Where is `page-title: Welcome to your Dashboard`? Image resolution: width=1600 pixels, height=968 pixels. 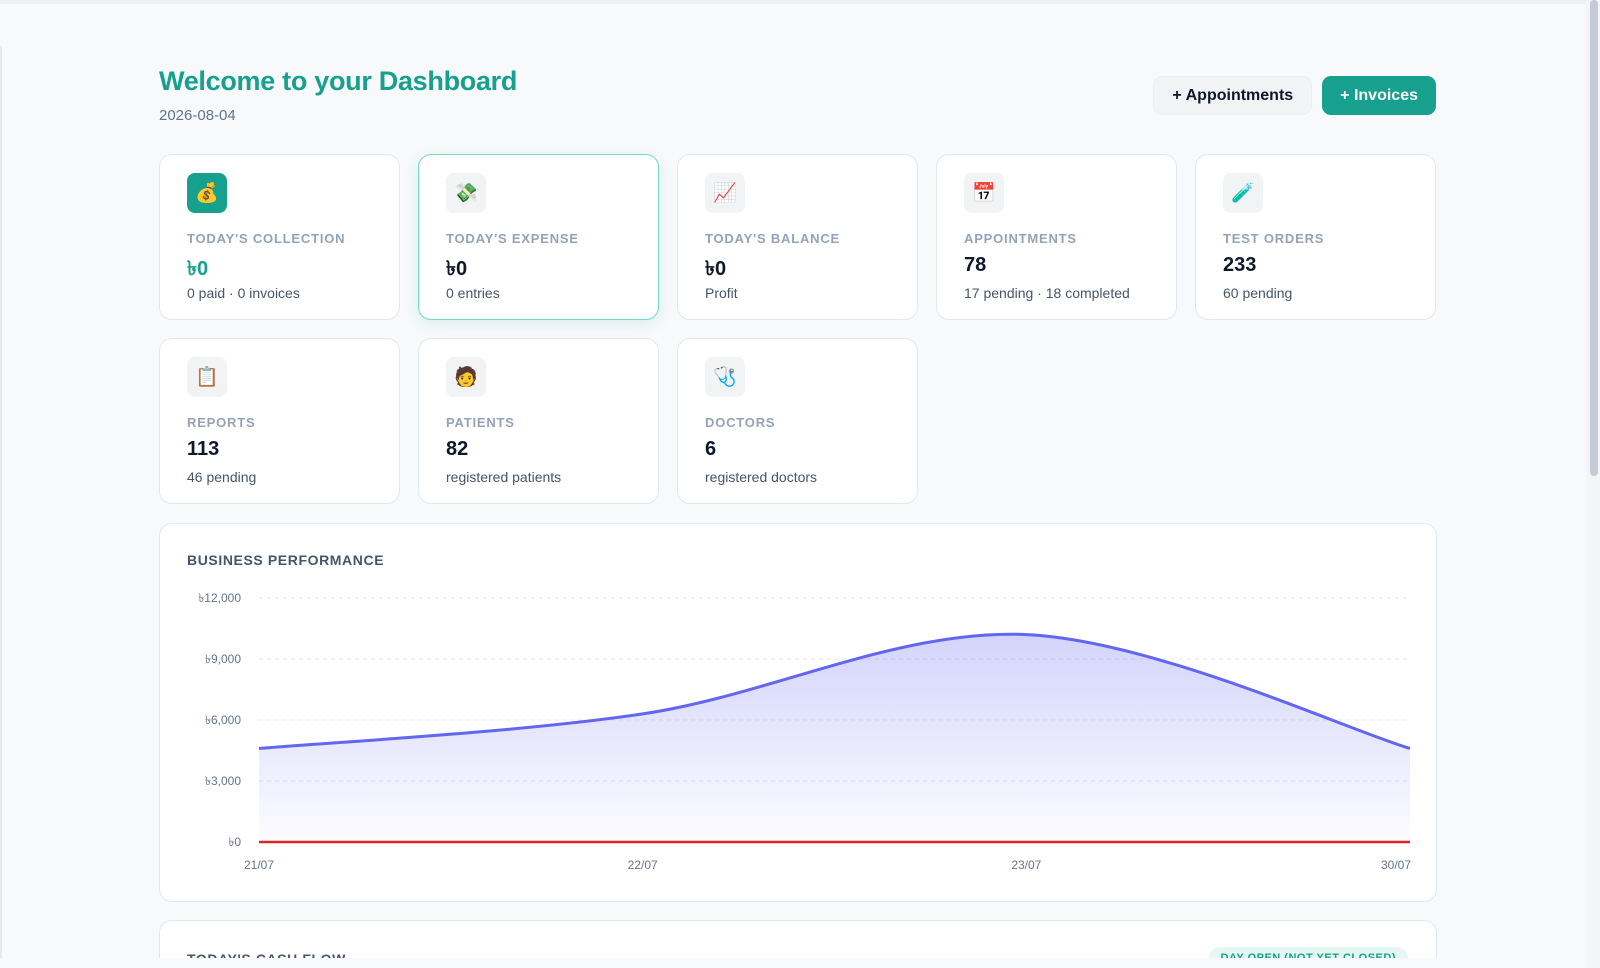 page-title: Welcome to your Dashboard is located at coordinates (338, 81).